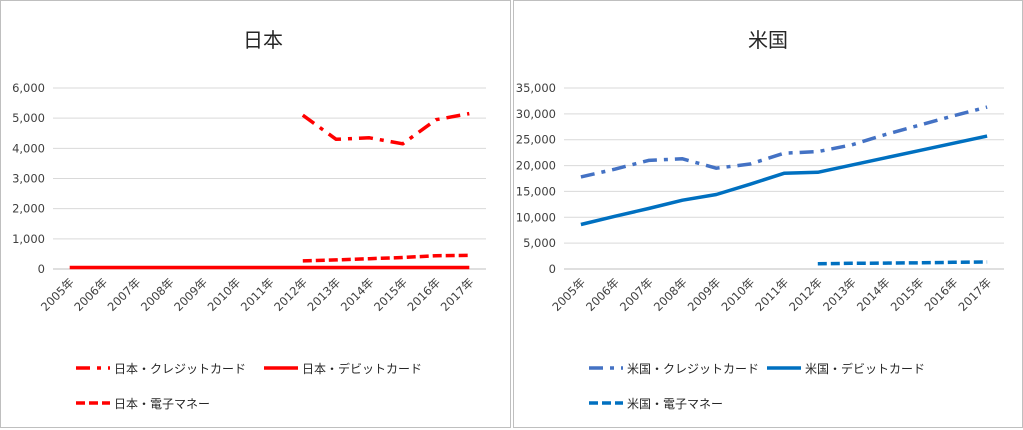 This screenshot has height=430, width=1023. What do you see at coordinates (675, 404) in the screenshot?
I see `legend-label: 米国・電子マネー` at bounding box center [675, 404].